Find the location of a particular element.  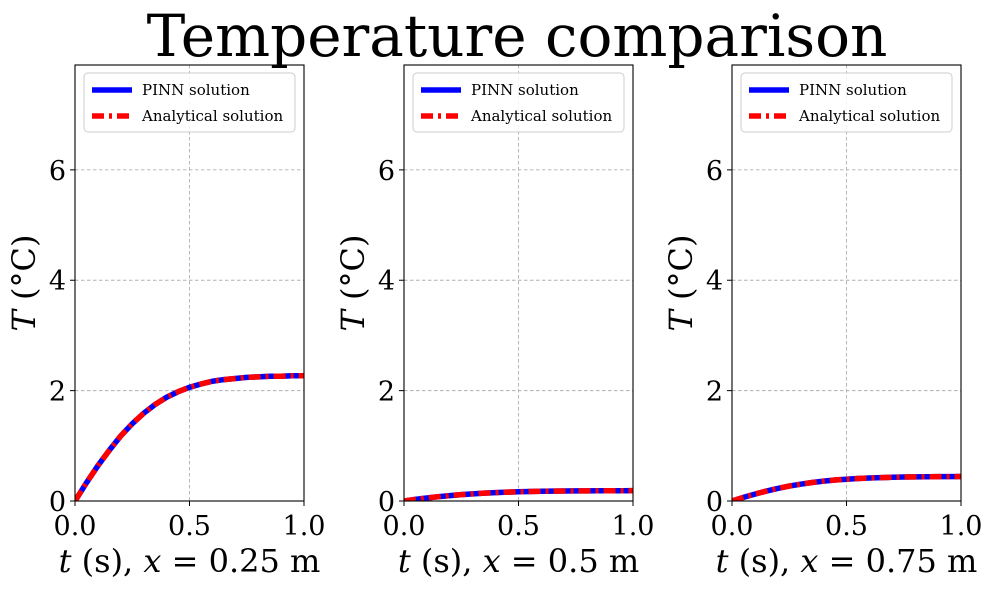

figure-title: Temperature comparison is located at coordinates (517, 36).